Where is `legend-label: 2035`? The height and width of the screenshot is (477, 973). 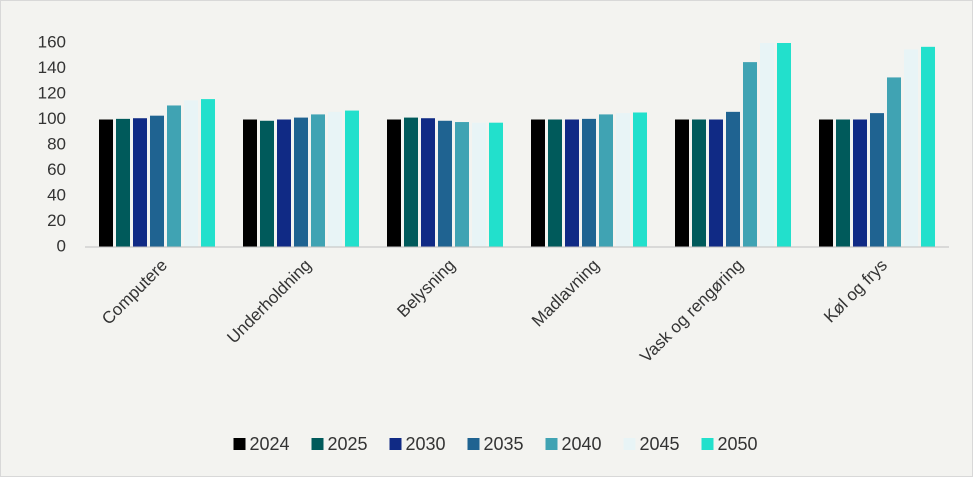
legend-label: 2035 is located at coordinates (504, 444).